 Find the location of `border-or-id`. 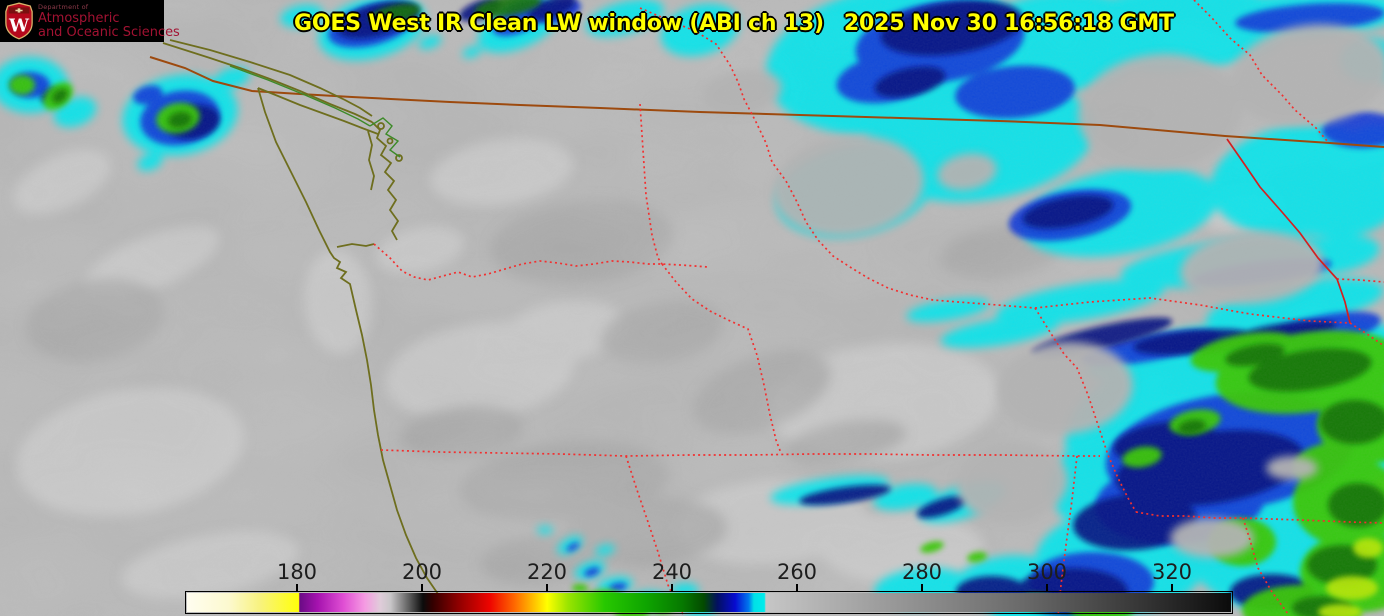

border-or-id is located at coordinates (721, 358).